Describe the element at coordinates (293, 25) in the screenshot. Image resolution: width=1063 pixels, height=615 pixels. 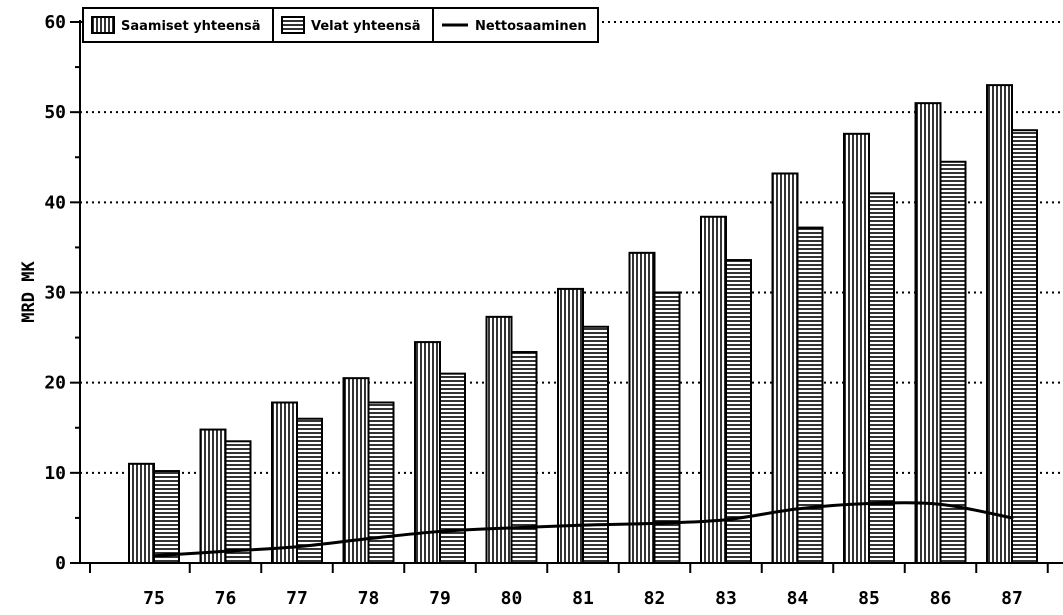
I see `legend-swatch-velat` at that location.